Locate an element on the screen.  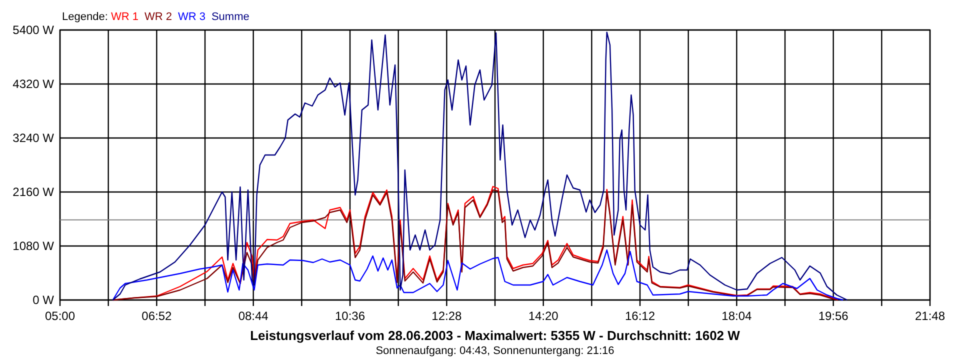
x-tick-label: 12:28 is located at coordinates (447, 316).